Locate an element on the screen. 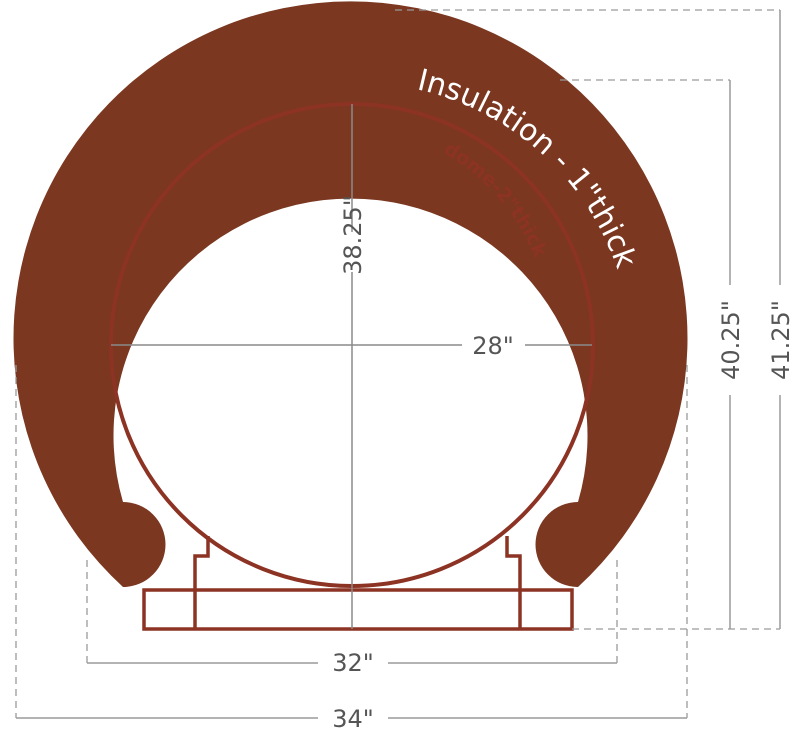 This screenshot has width=801, height=730. dim-label-height-outer: 41.25" is located at coordinates (781, 340).